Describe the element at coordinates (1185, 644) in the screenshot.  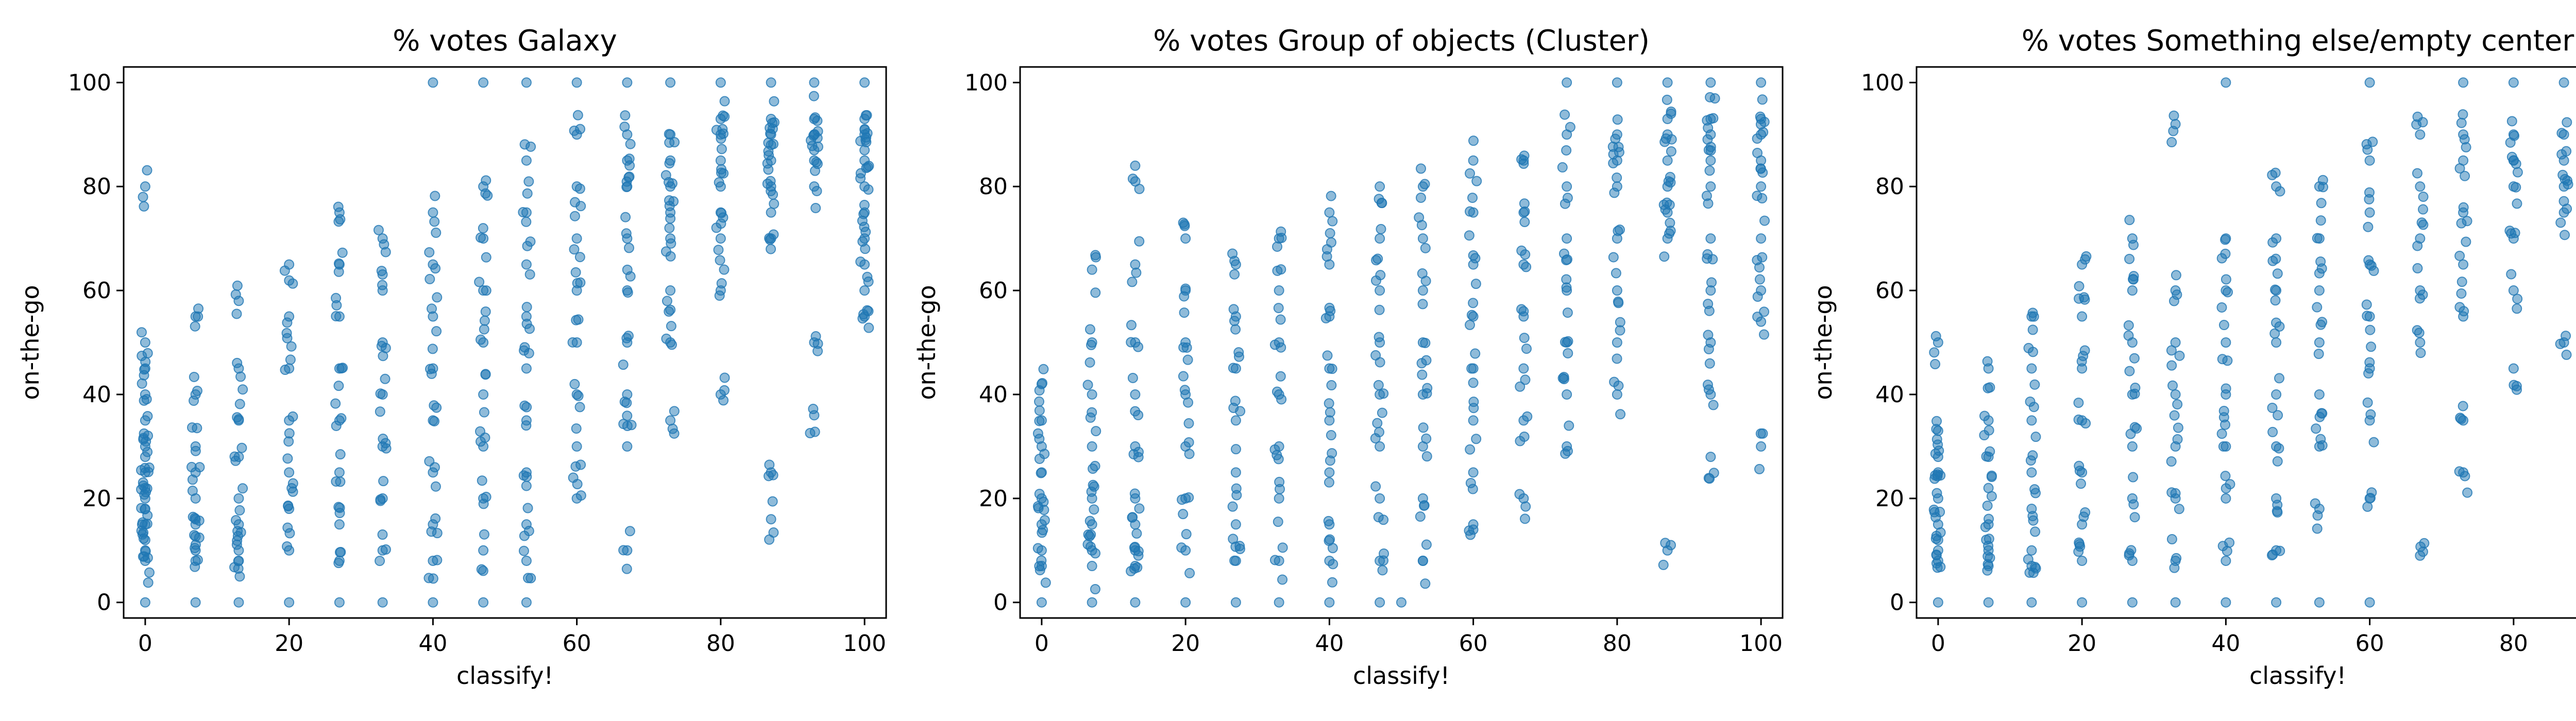
I see `x-tick-label: 20` at that location.